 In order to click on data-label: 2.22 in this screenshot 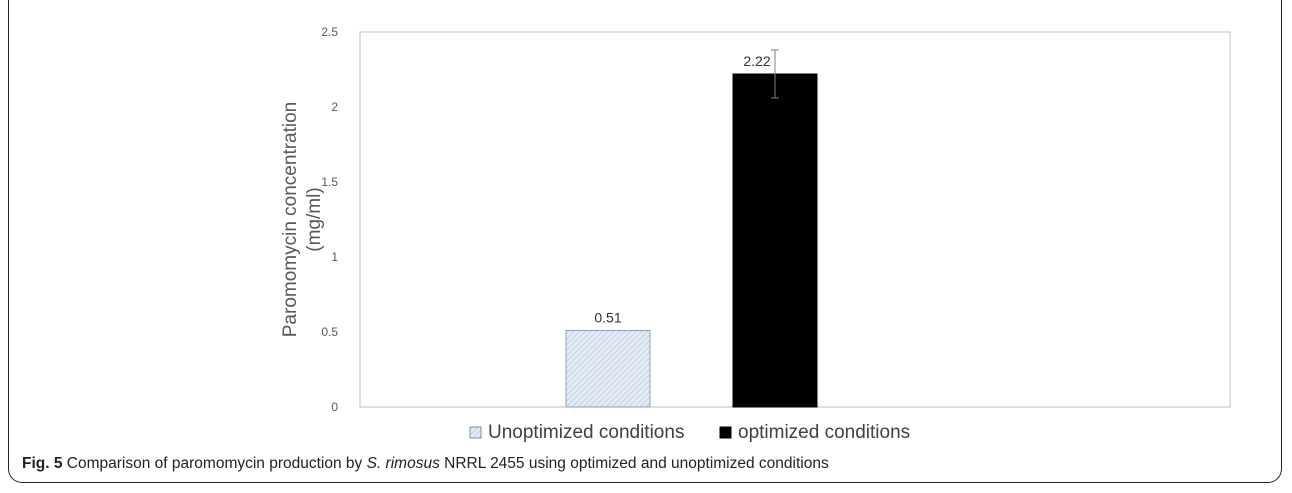, I will do `click(756, 61)`.